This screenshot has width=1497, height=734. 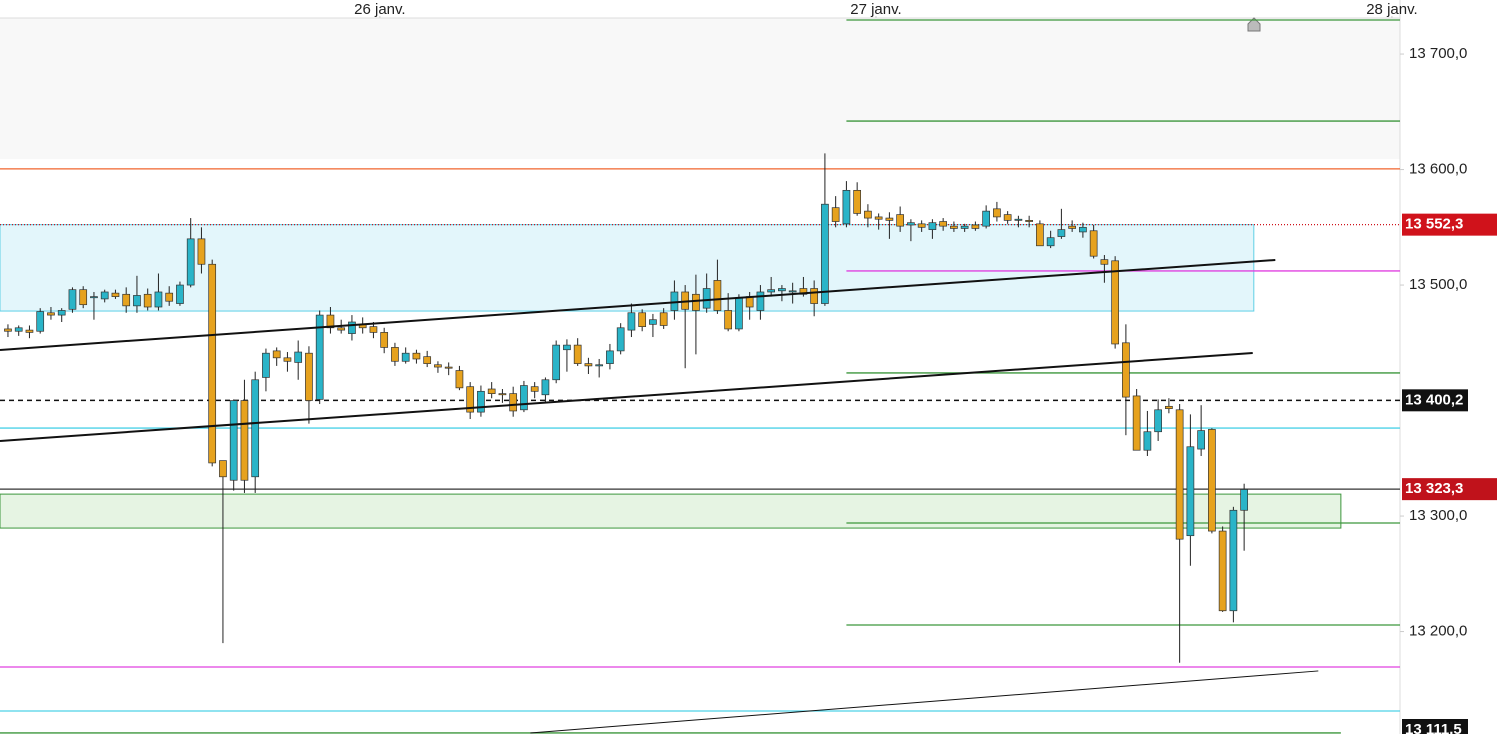 I want to click on trendline, so click(x=638, y=304).